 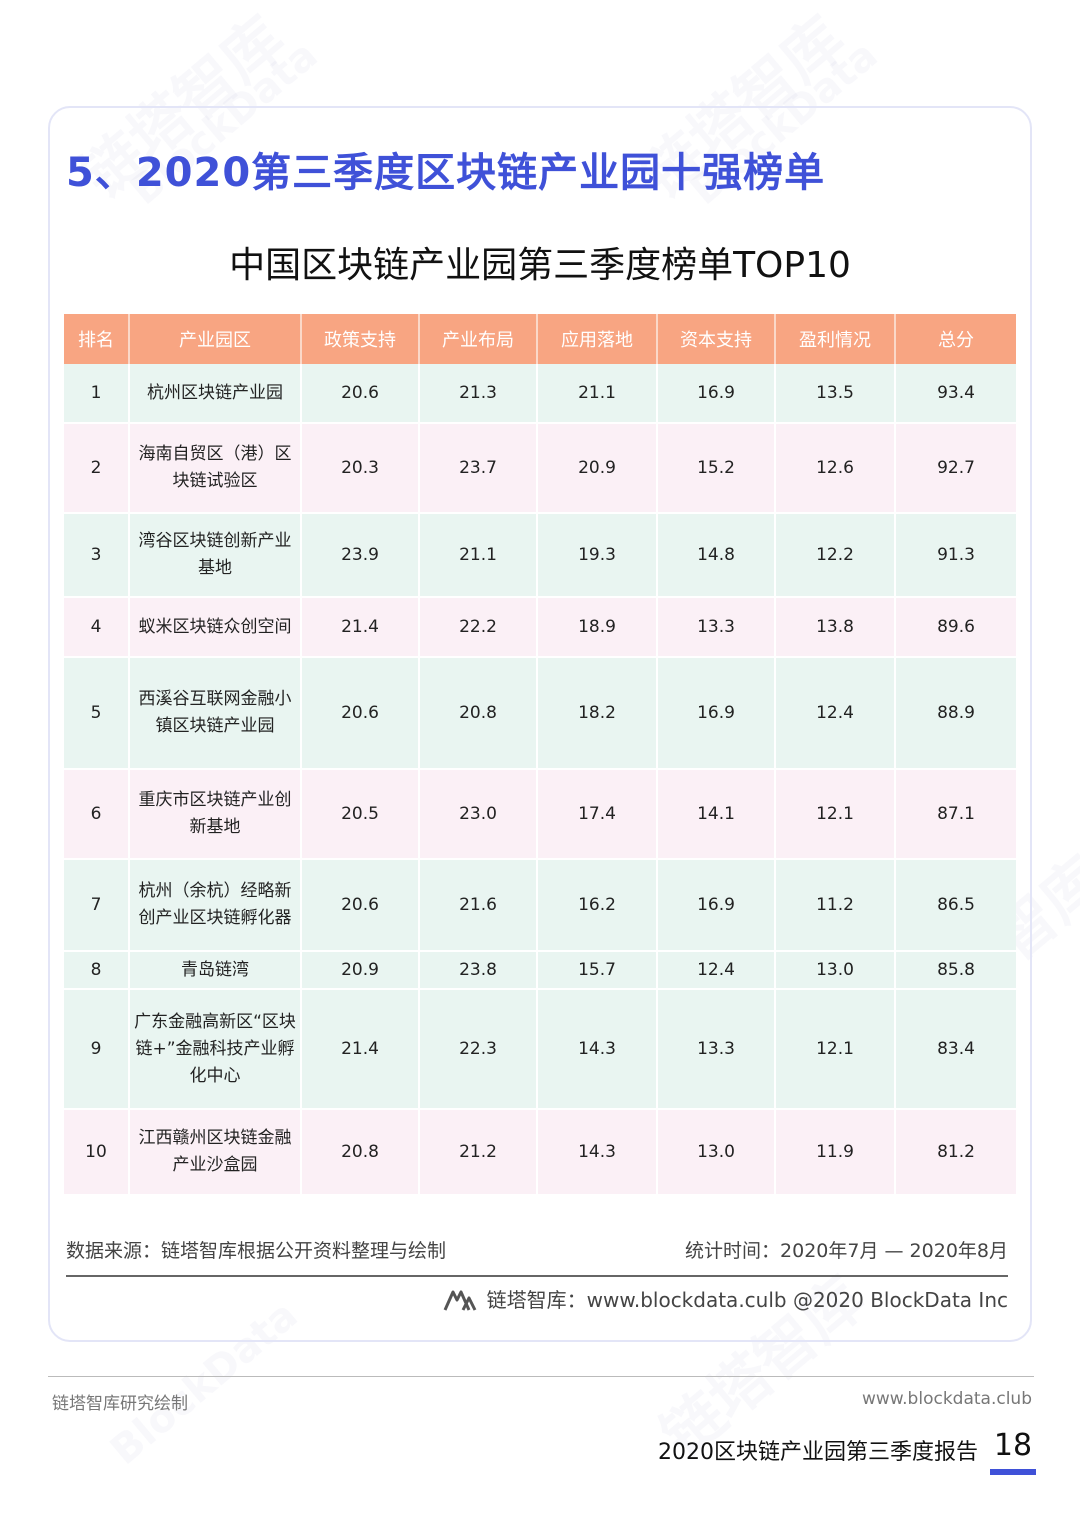 What do you see at coordinates (956, 339) in the screenshot?
I see `header-total: 总分` at bounding box center [956, 339].